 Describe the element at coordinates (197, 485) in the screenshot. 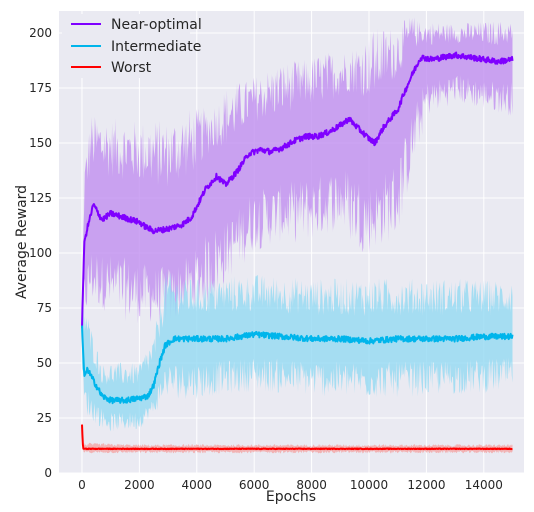

I see `x-tick-label: 4000` at that location.